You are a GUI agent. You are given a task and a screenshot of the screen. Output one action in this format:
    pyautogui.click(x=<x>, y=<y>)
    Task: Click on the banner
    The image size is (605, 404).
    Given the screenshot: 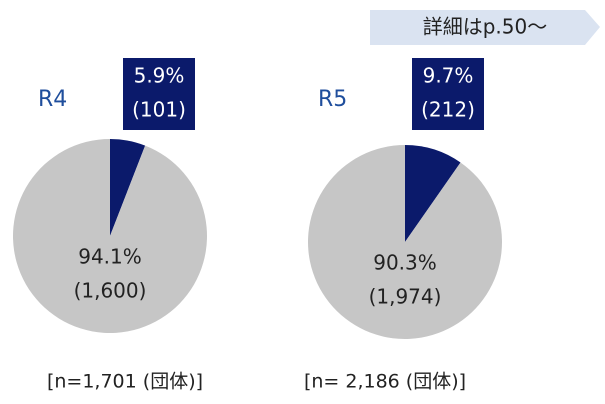 What is the action you would take?
    pyautogui.click(x=485, y=27)
    